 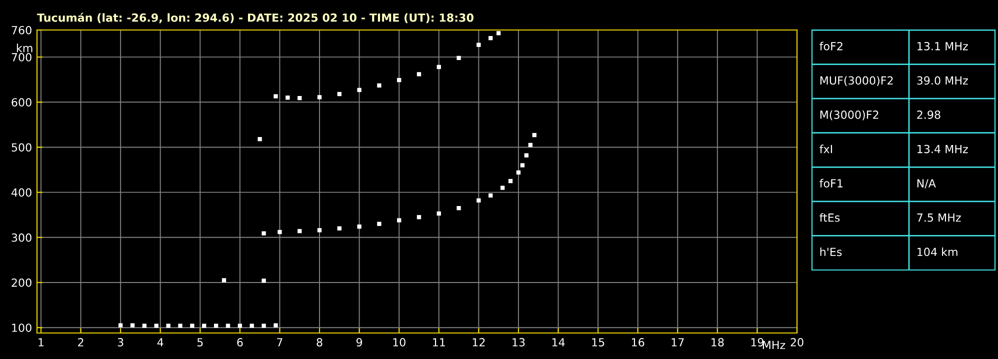 I want to click on text: foF2, so click(x=831, y=46).